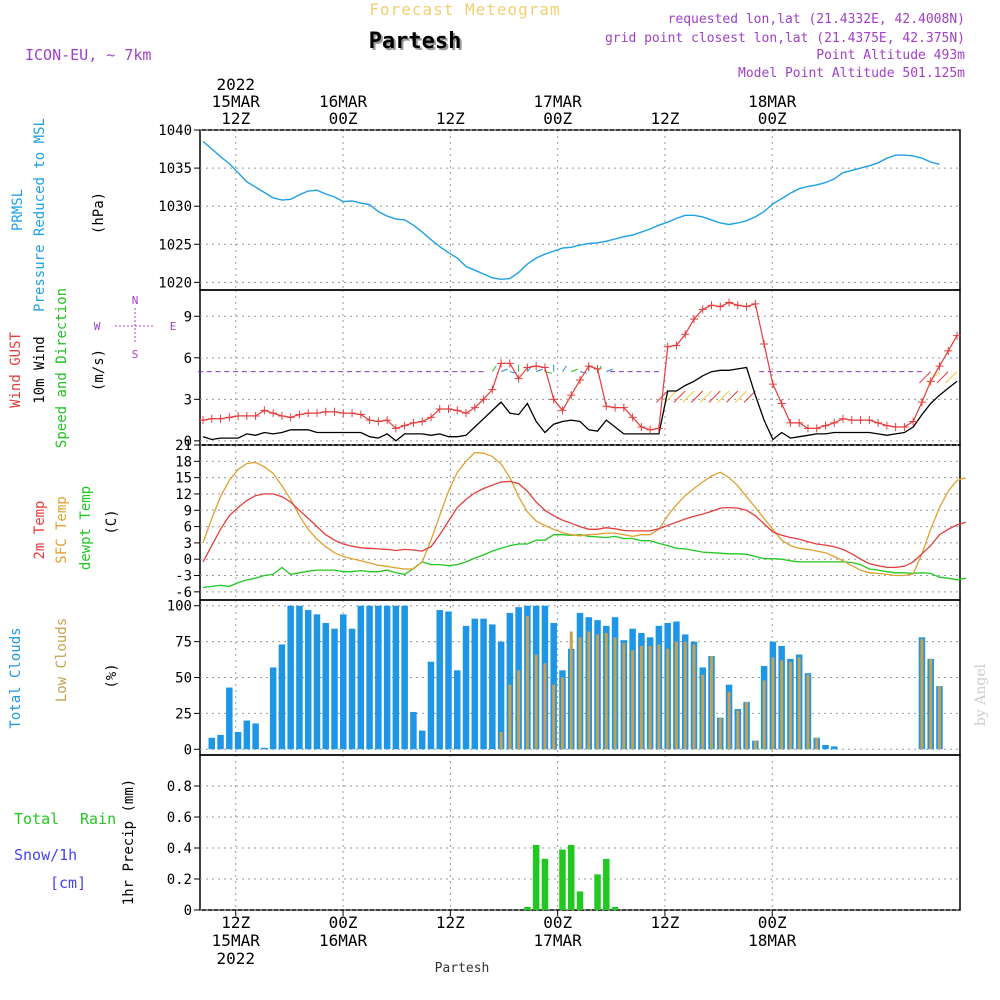 This screenshot has height=1000, width=1000. Describe the element at coordinates (62, 529) in the screenshot. I see `panel-label-sfc-temp: SFC Temp` at that location.